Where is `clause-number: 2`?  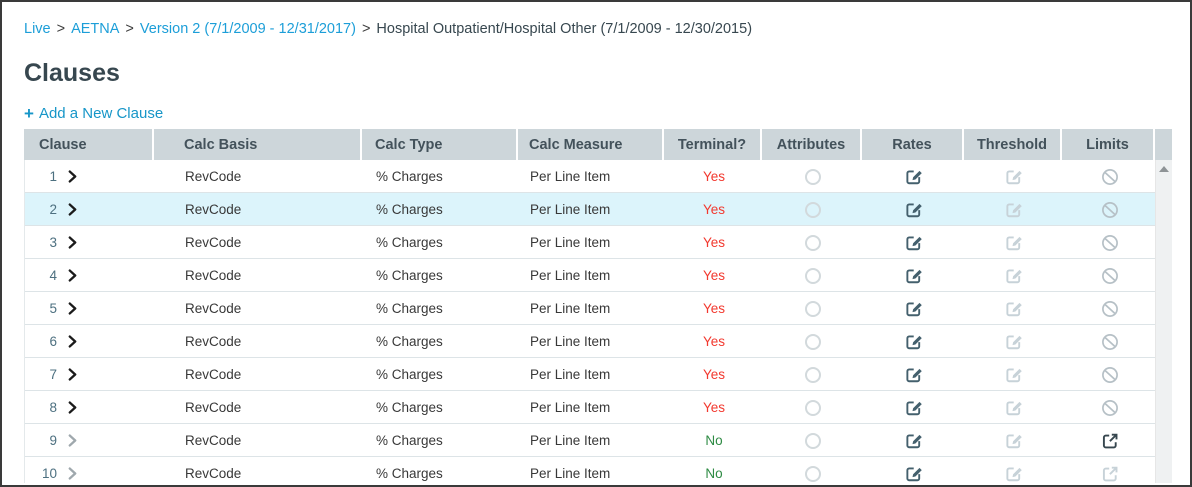
clause-number: 2 is located at coordinates (53, 209).